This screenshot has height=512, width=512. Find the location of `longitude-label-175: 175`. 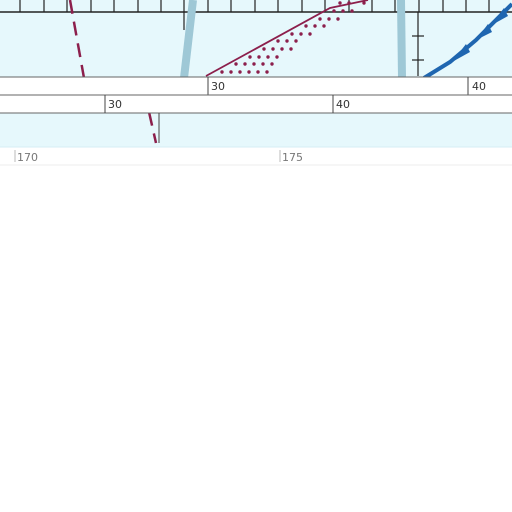

longitude-label-175: 175 is located at coordinates (292, 157).